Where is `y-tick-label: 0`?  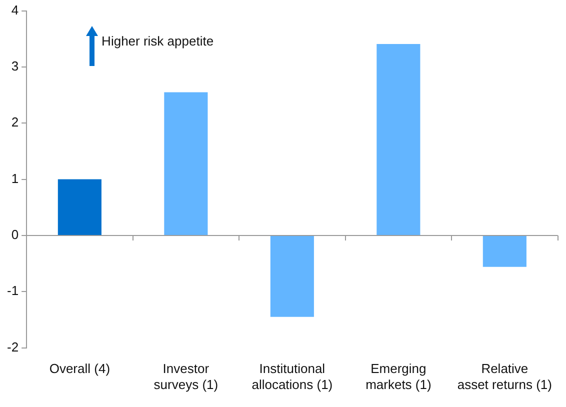
y-tick-label: 0 is located at coordinates (15, 234).